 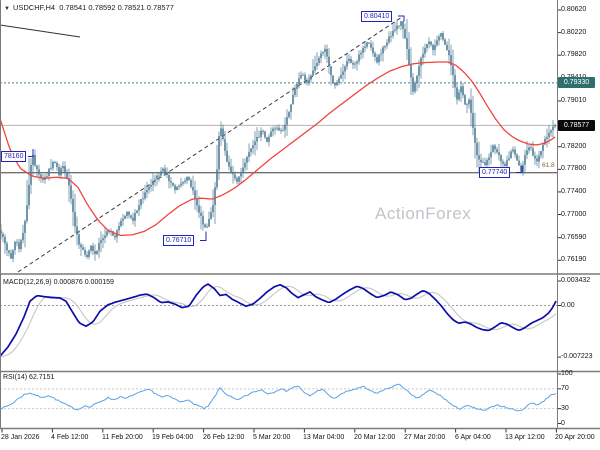 What do you see at coordinates (574, 9) in the screenshot?
I see `price-axis-label: 0.80620` at bounding box center [574, 9].